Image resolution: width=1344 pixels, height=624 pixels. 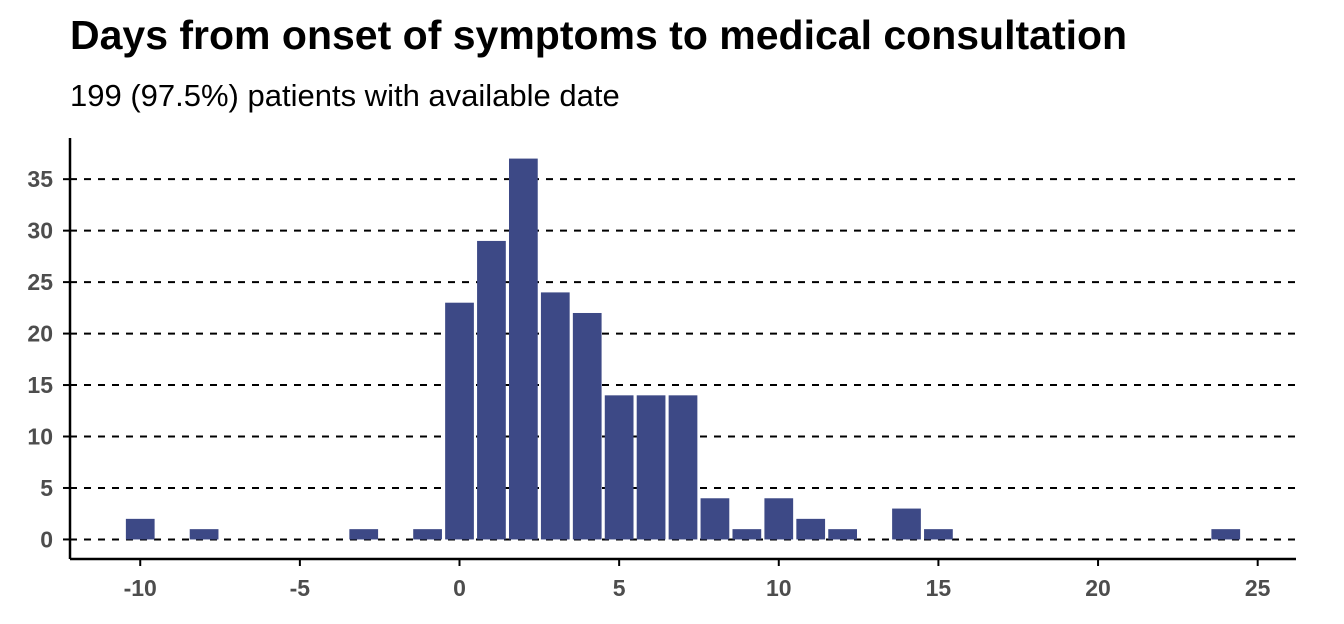 What do you see at coordinates (1098, 588) in the screenshot?
I see `x-tick-label: 20` at bounding box center [1098, 588].